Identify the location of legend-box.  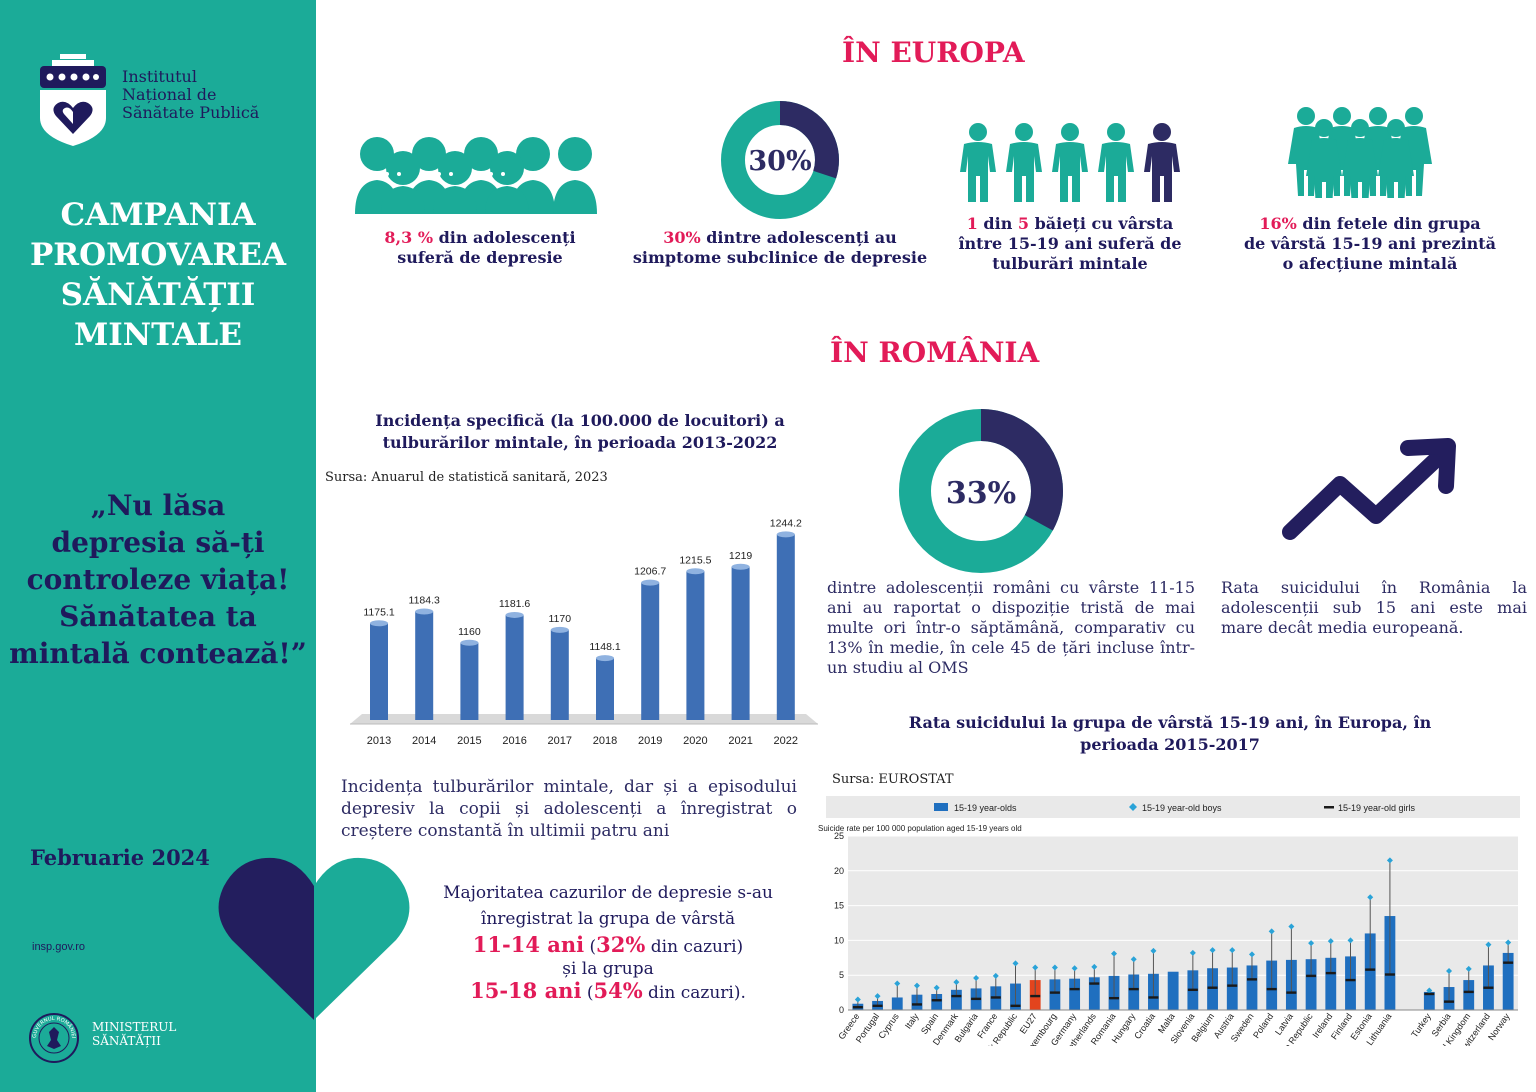
(1173, 807).